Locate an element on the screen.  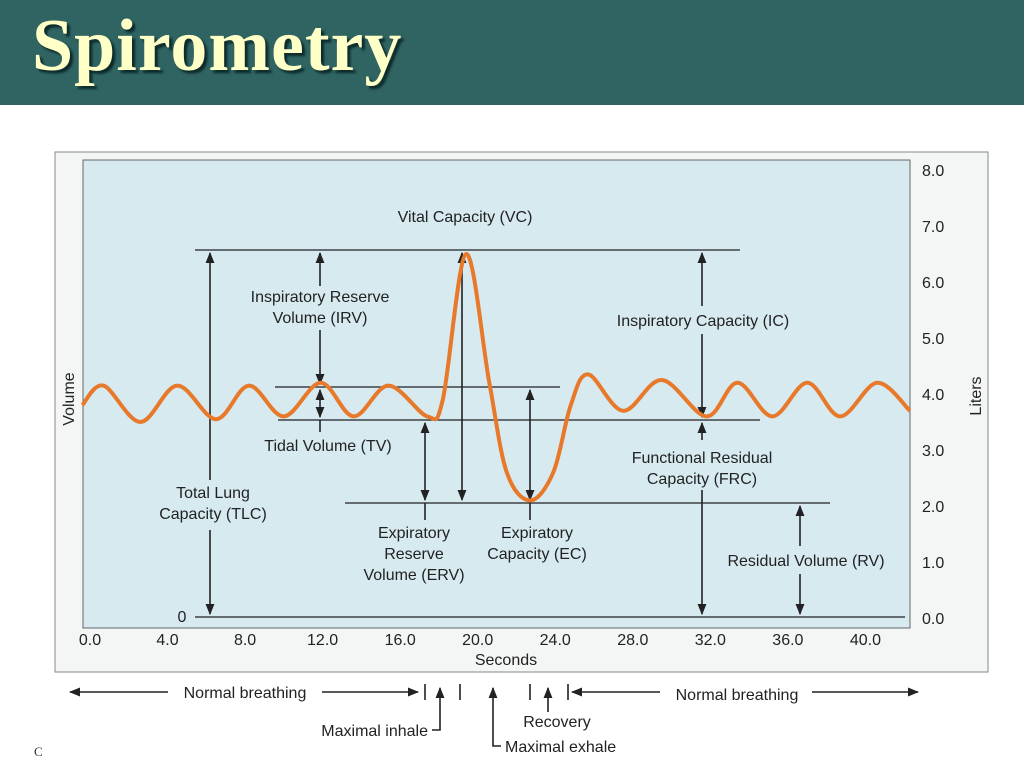
annotation: Functional Residual is located at coordinates (702, 458).